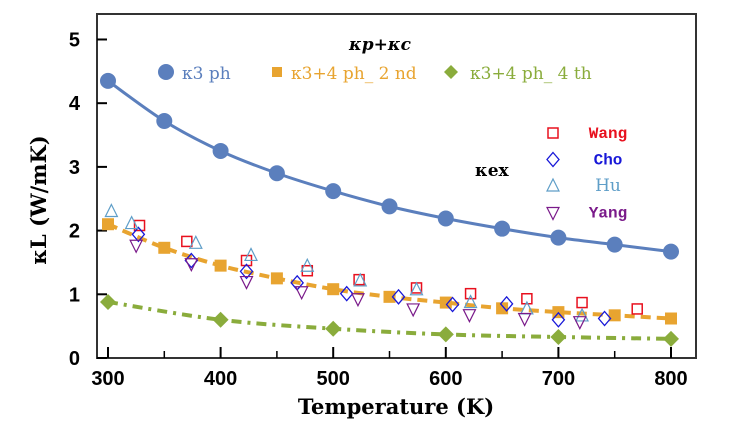  I want to click on exp-legend-label-0: Wang, so click(608, 134).